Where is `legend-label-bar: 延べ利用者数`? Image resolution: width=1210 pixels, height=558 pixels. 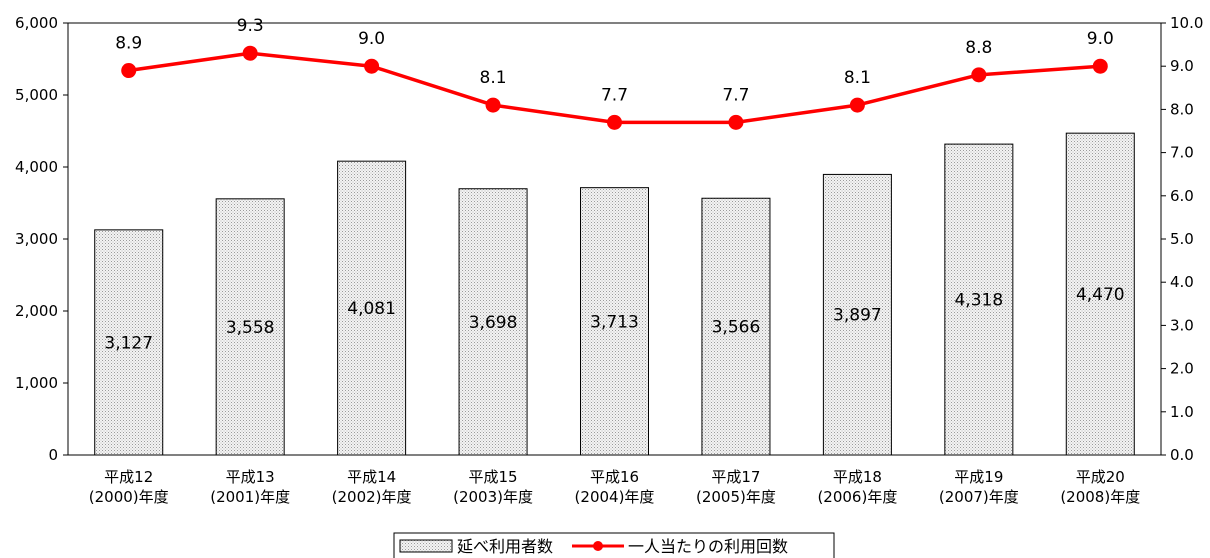 legend-label-bar: 延べ利用者数 is located at coordinates (505, 546).